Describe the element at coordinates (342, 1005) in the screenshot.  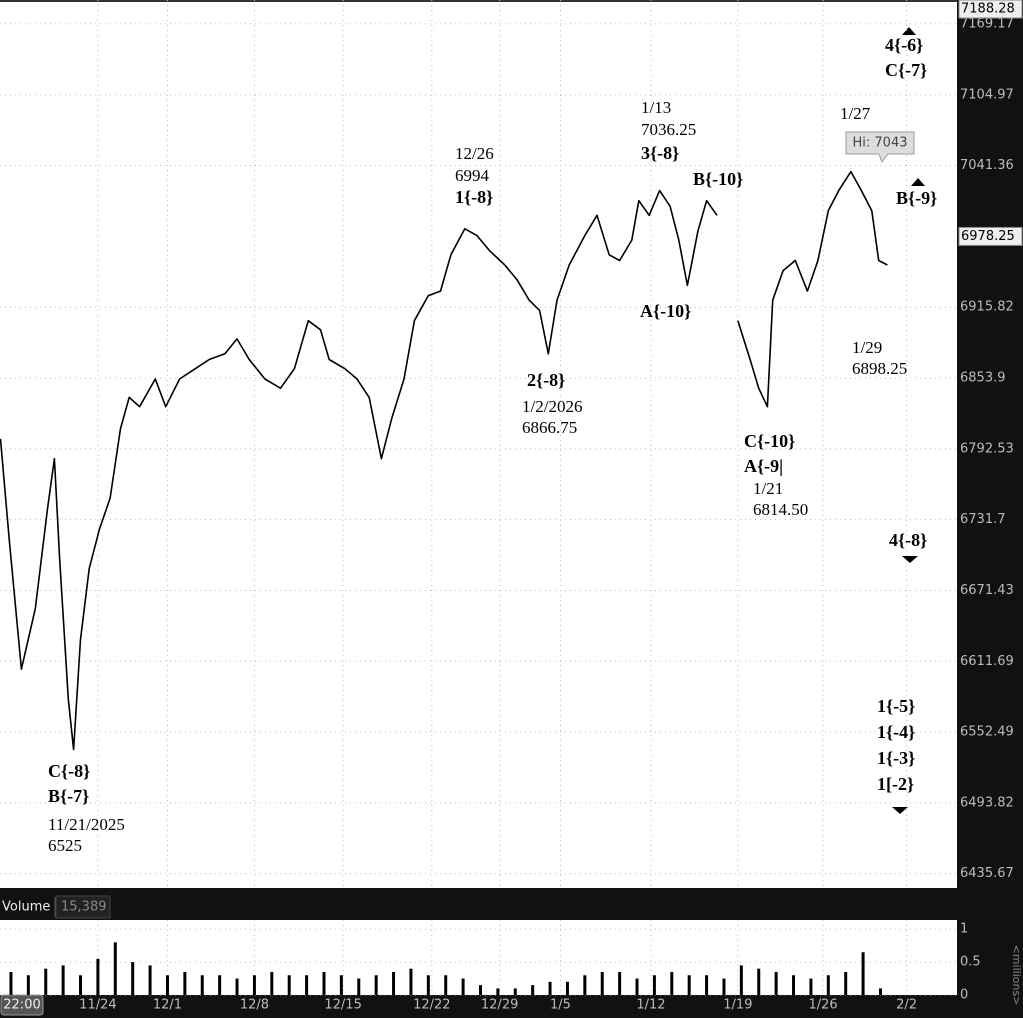
I see `x-tick-label: 12/15` at that location.